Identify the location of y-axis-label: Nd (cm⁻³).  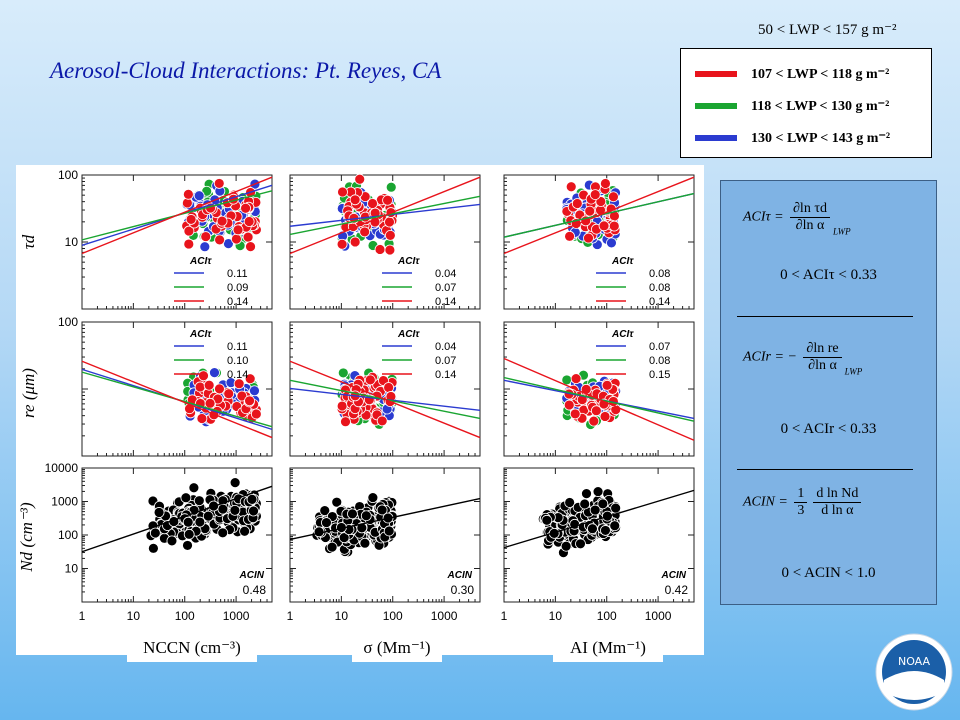
(26, 537).